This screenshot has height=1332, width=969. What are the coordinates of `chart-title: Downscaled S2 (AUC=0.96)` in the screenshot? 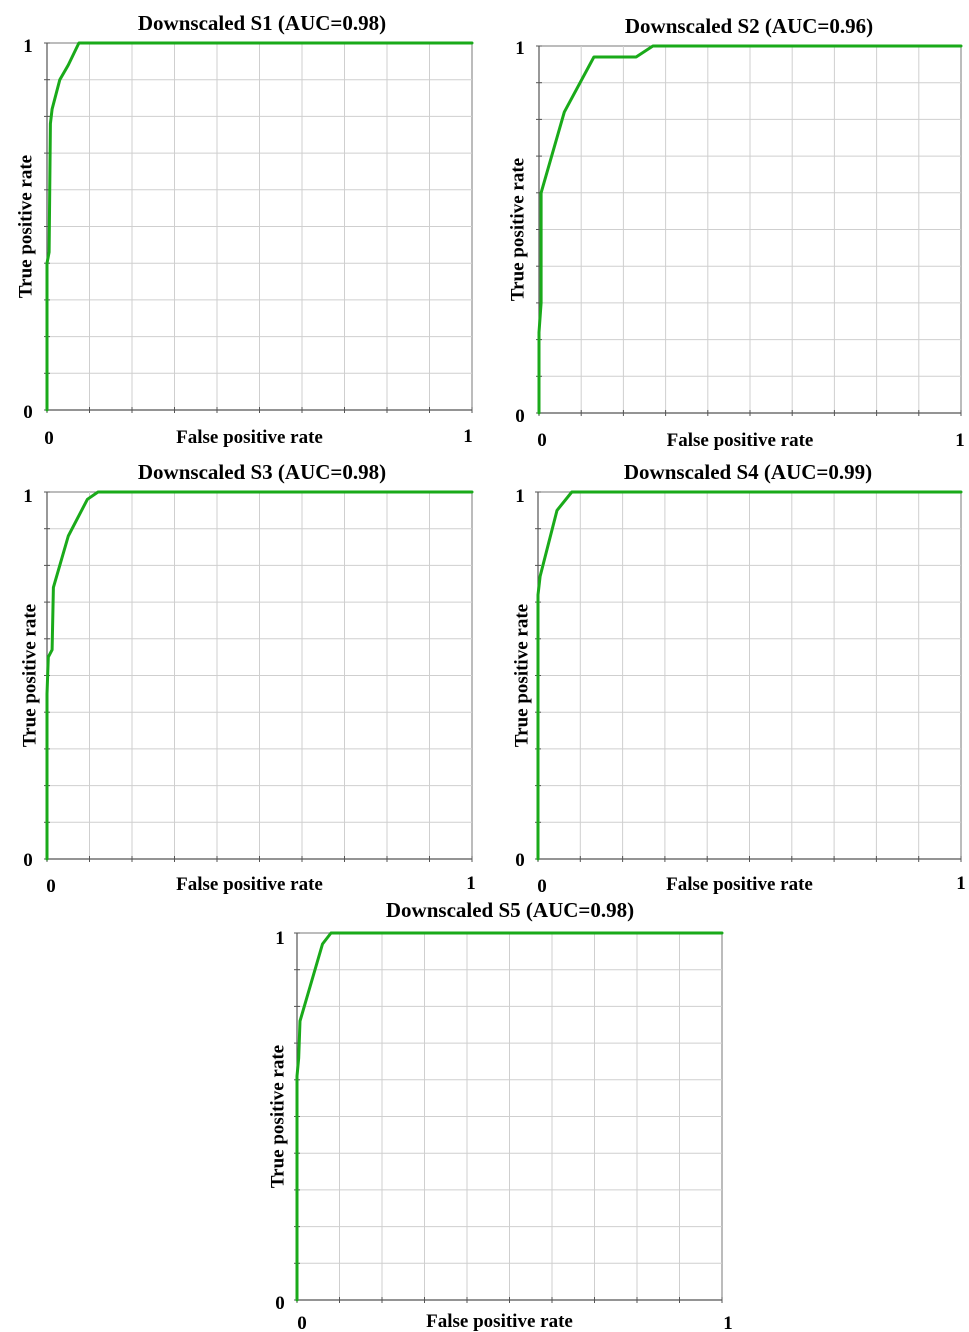 It's located at (749, 26).